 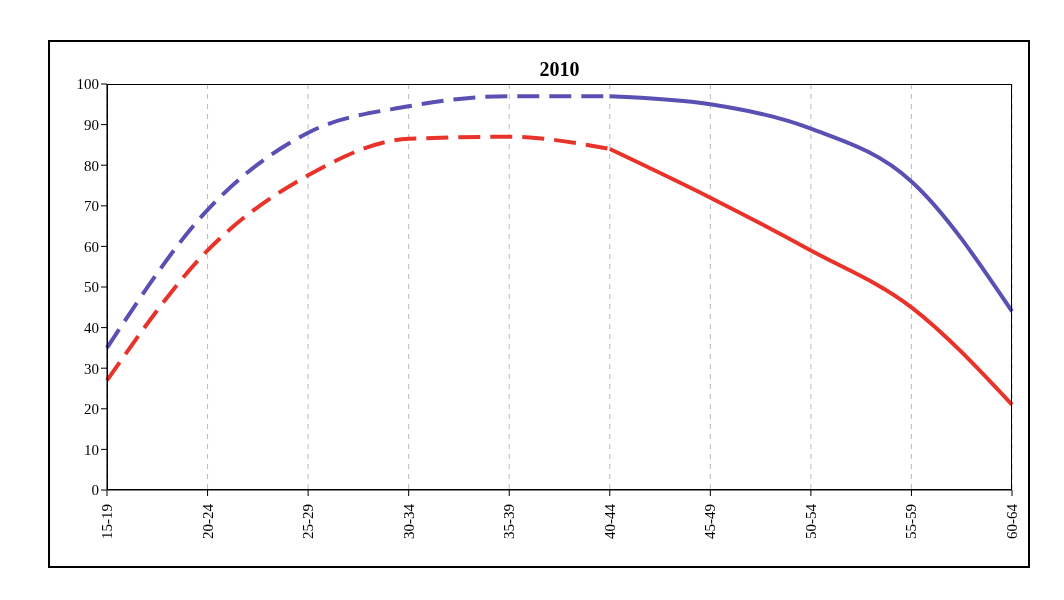 What do you see at coordinates (609, 521) in the screenshot?
I see `x-tick-label: 40-44` at bounding box center [609, 521].